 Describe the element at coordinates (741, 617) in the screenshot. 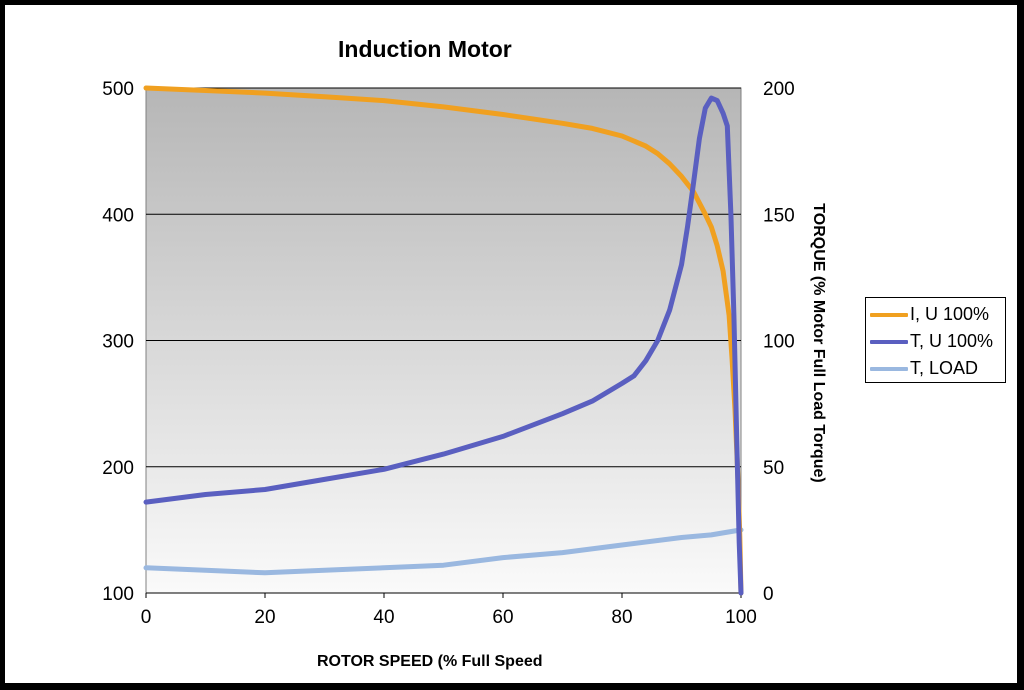

I see `x-tick-label-5: 100` at that location.